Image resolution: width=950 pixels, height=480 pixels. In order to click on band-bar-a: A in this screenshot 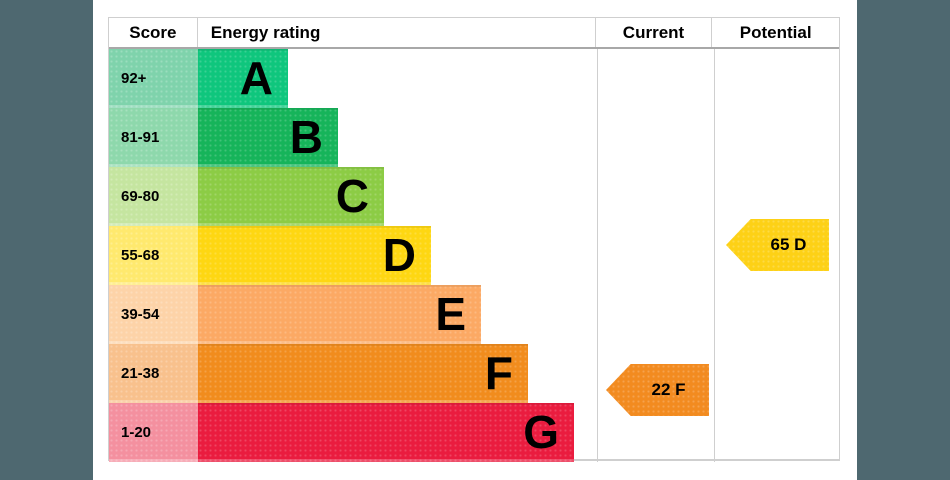, I will do `click(243, 78)`.